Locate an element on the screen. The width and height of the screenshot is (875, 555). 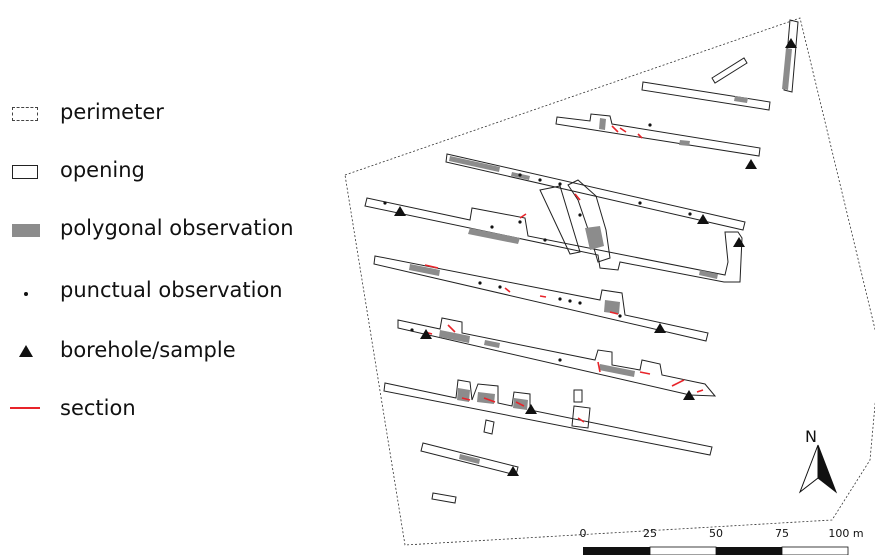
trench-small-isolated is located at coordinates (489, 427).